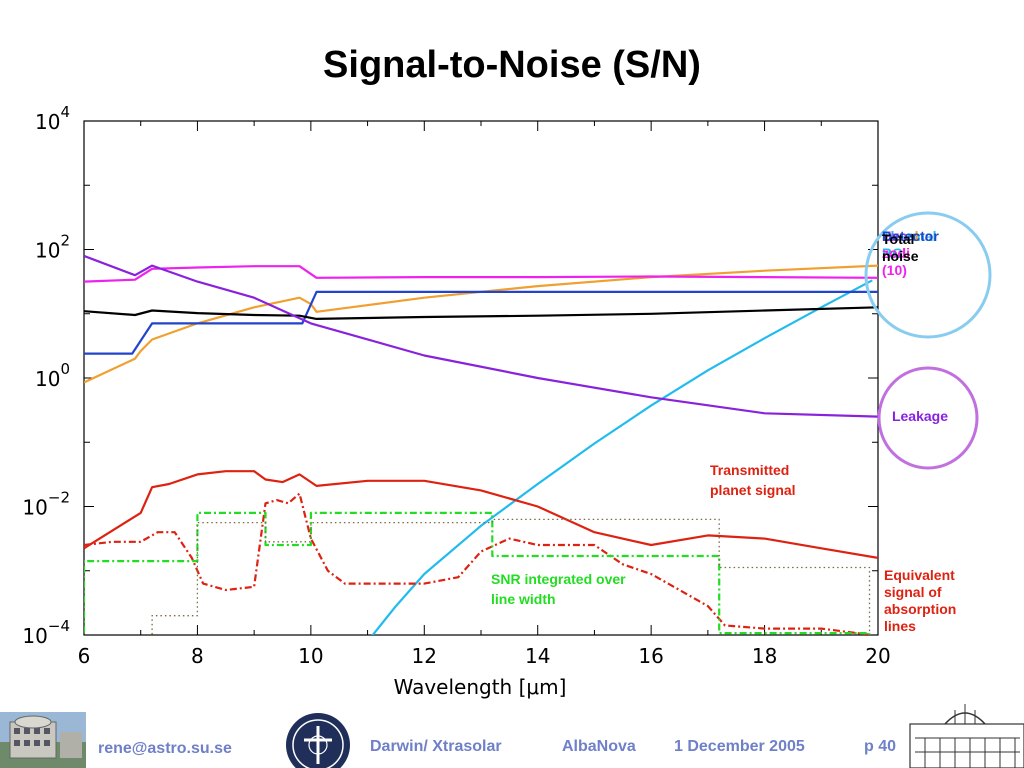 Image resolution: width=1024 pixels, height=768 pixels. Describe the element at coordinates (480, 687) in the screenshot. I see `x-axis-label: Wavelength [μm]` at that location.